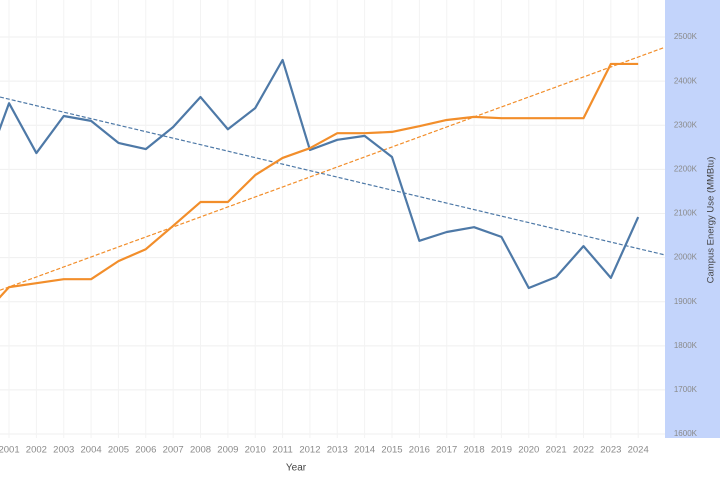 The width and height of the screenshot is (720, 480). What do you see at coordinates (686, 389) in the screenshot?
I see `y-tick-label: 1700K` at bounding box center [686, 389].